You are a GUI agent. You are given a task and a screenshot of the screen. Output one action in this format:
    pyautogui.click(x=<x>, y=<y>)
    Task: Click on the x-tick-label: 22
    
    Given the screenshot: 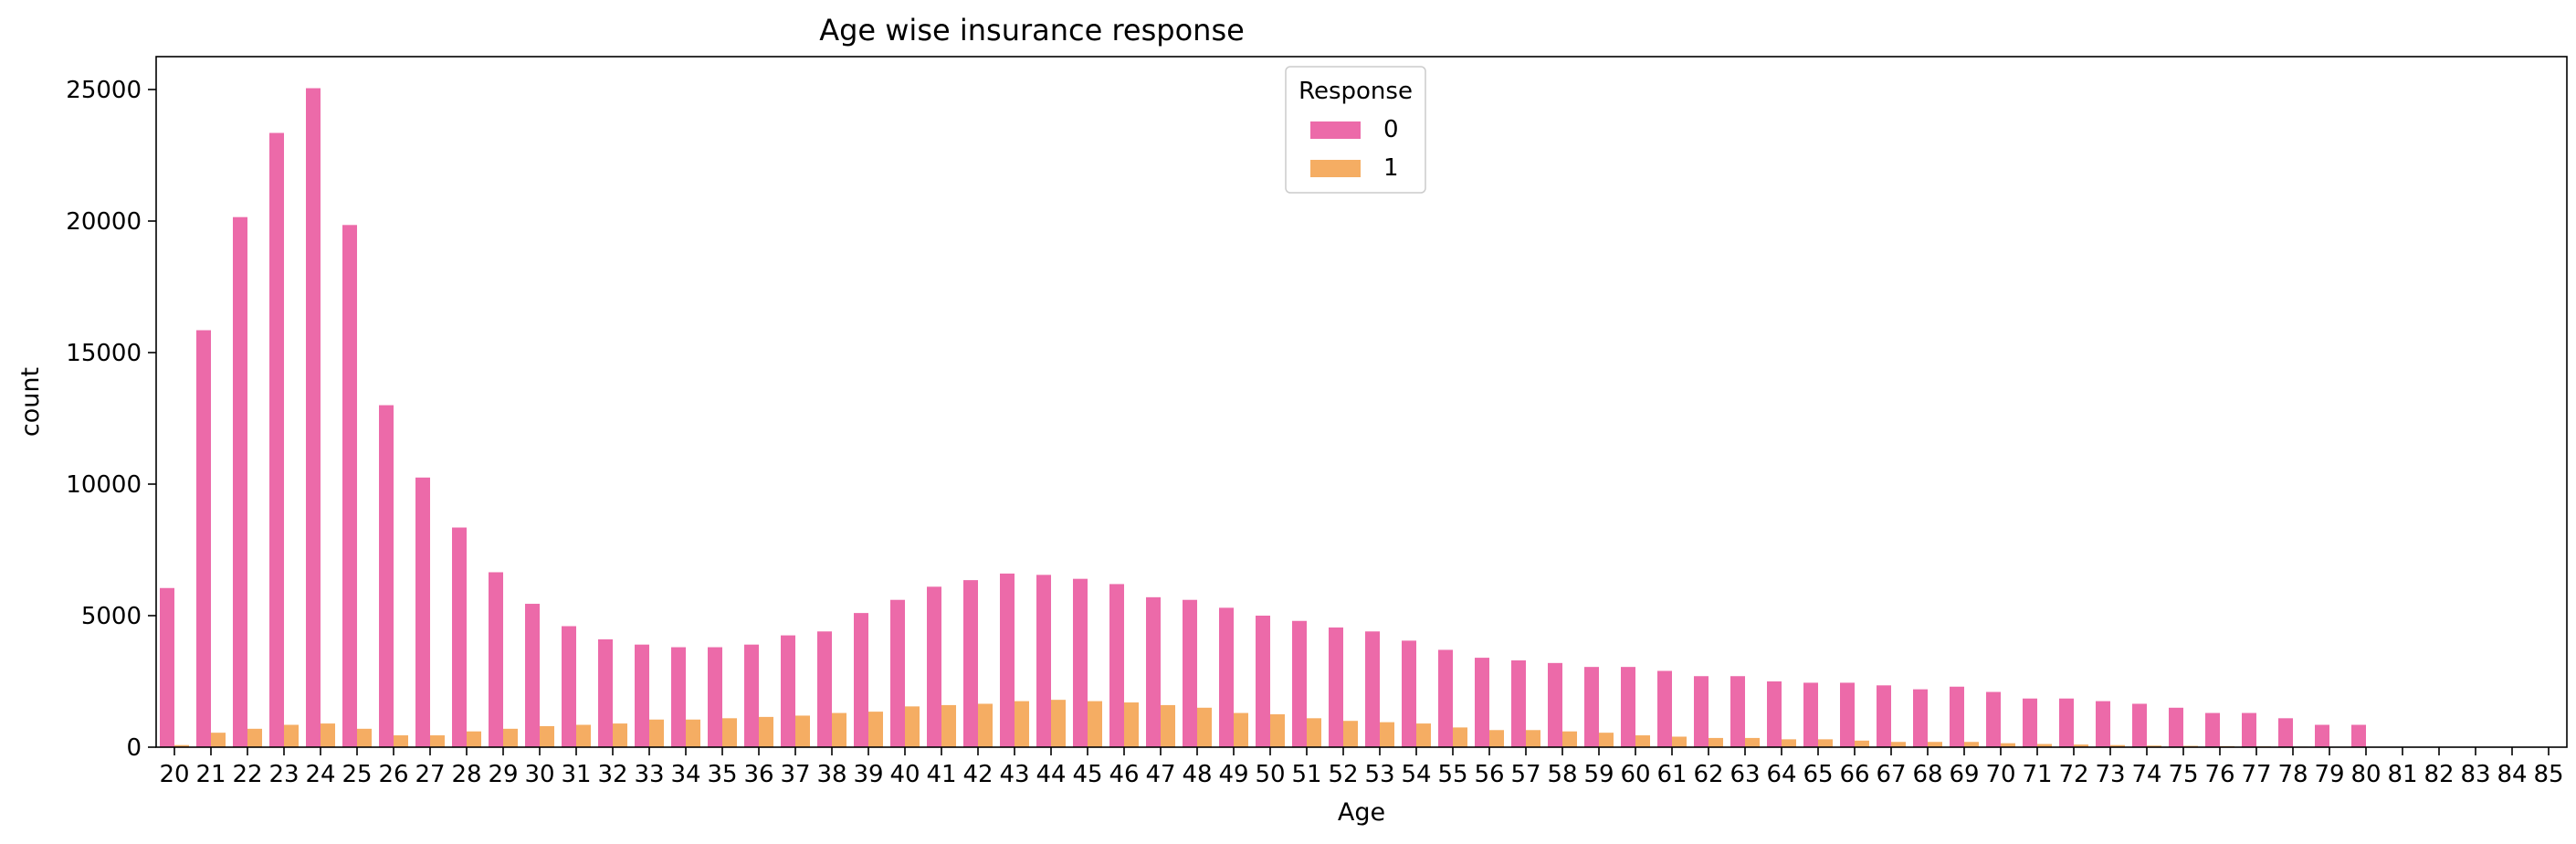 What is the action you would take?
    pyautogui.click(x=247, y=775)
    